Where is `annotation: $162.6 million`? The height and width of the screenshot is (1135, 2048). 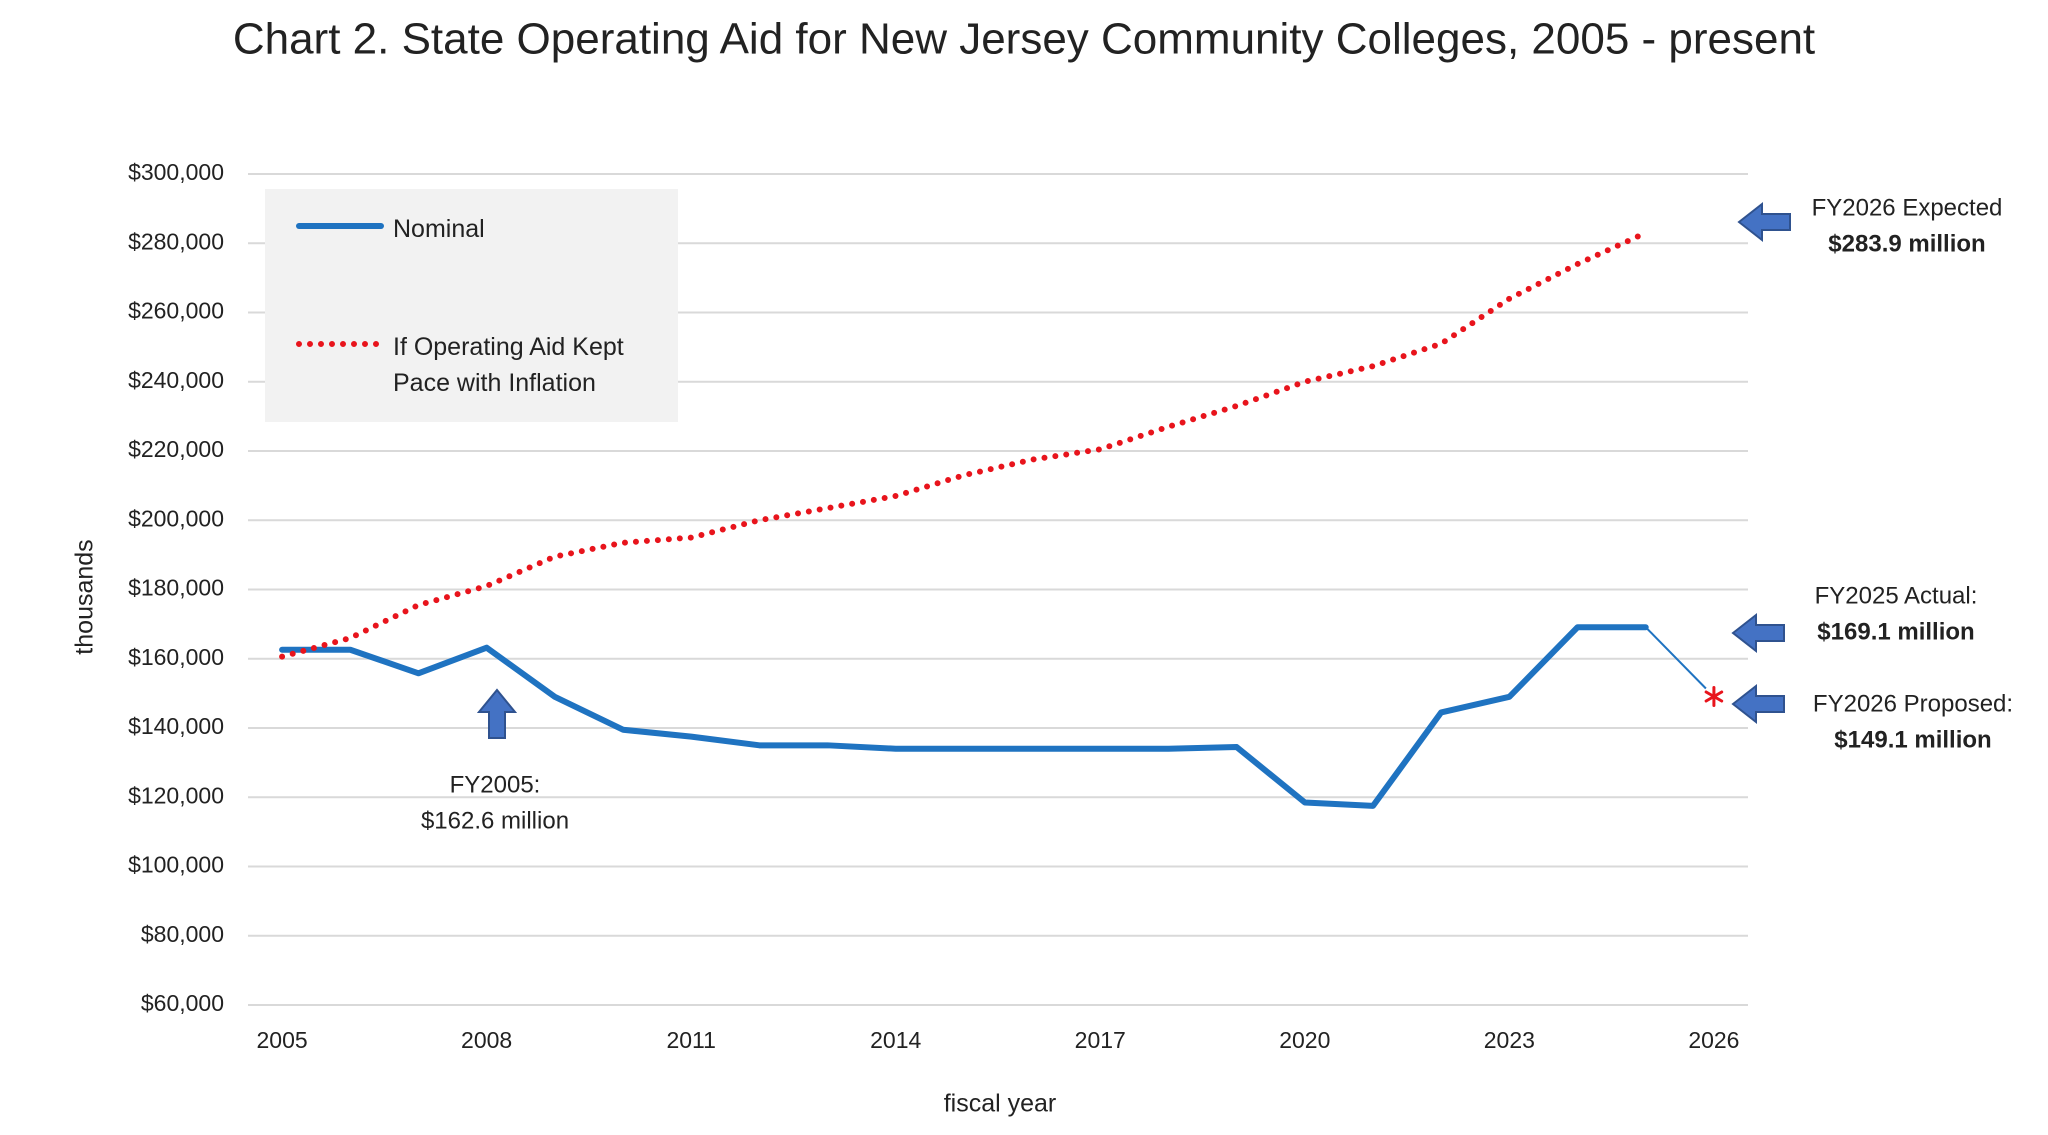
annotation: $162.6 million is located at coordinates (495, 820).